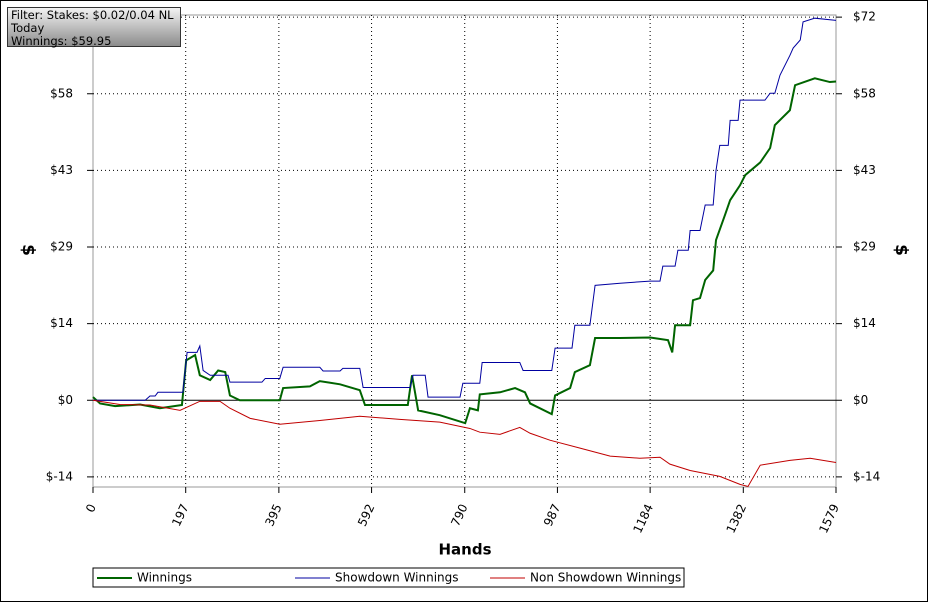  Describe the element at coordinates (92, 15) in the screenshot. I see `filter-line: Filter: Stakes: $0.02/0.04 NL` at that location.